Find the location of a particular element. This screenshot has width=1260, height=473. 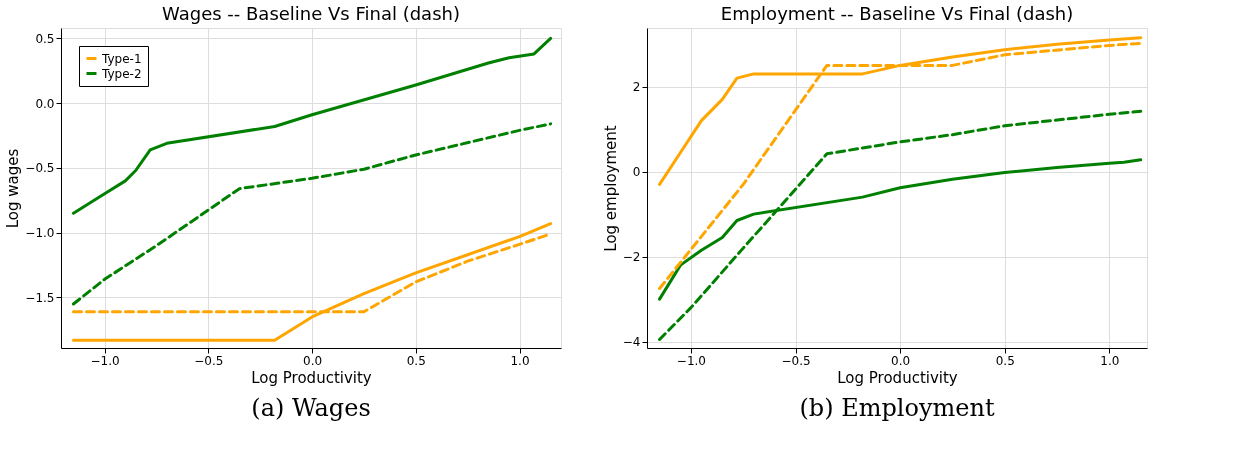

chart-title: Employment -- Baseline Vs Final (dash) is located at coordinates (897, 13).